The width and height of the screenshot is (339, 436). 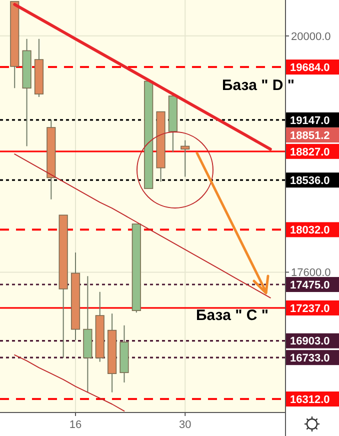 I want to click on ref-line-label: 19147.0, so click(x=310, y=120).